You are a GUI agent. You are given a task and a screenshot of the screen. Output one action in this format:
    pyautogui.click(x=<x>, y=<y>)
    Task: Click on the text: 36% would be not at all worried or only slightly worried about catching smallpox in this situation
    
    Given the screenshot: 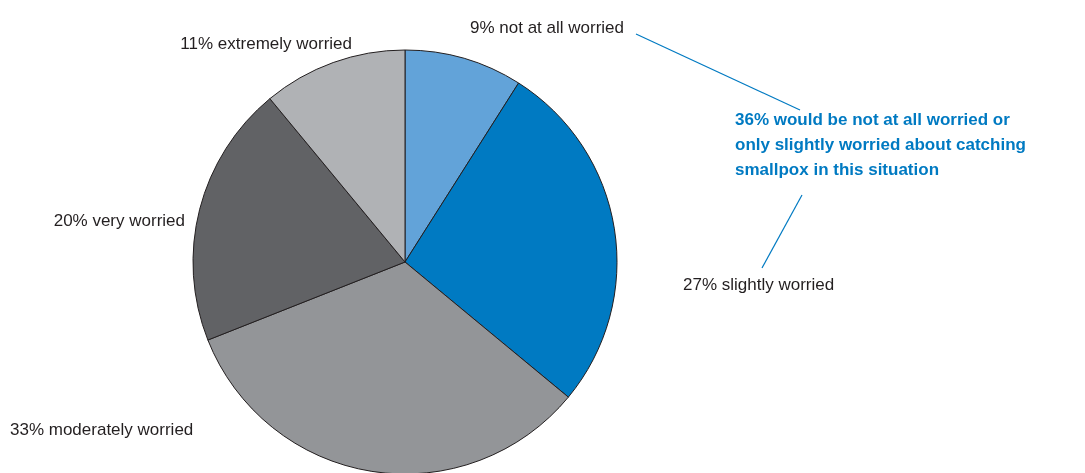 What is the action you would take?
    pyautogui.click(x=880, y=144)
    